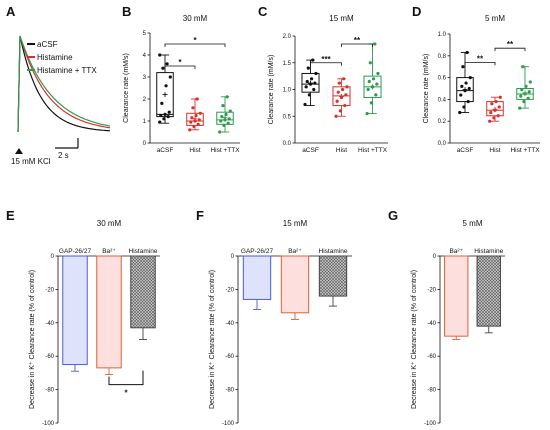 Image resolution: width=550 pixels, height=430 pixels. Describe the element at coordinates (287, 144) in the screenshot. I see `y-tick-label: 0.0` at that location.